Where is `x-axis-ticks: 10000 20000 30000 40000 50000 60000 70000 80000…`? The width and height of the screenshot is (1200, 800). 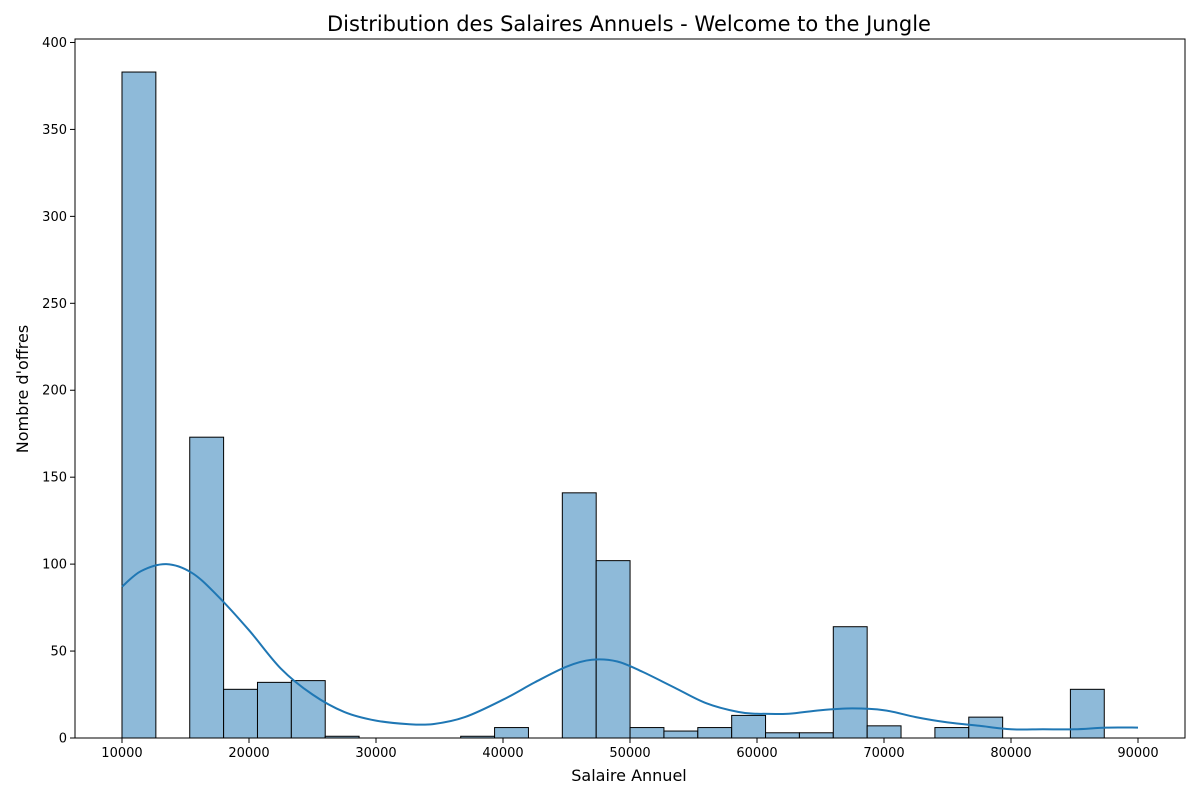
x-axis-ticks: 10000 20000 30000 40000 50000 60000 70000 80000… is located at coordinates (630, 749).